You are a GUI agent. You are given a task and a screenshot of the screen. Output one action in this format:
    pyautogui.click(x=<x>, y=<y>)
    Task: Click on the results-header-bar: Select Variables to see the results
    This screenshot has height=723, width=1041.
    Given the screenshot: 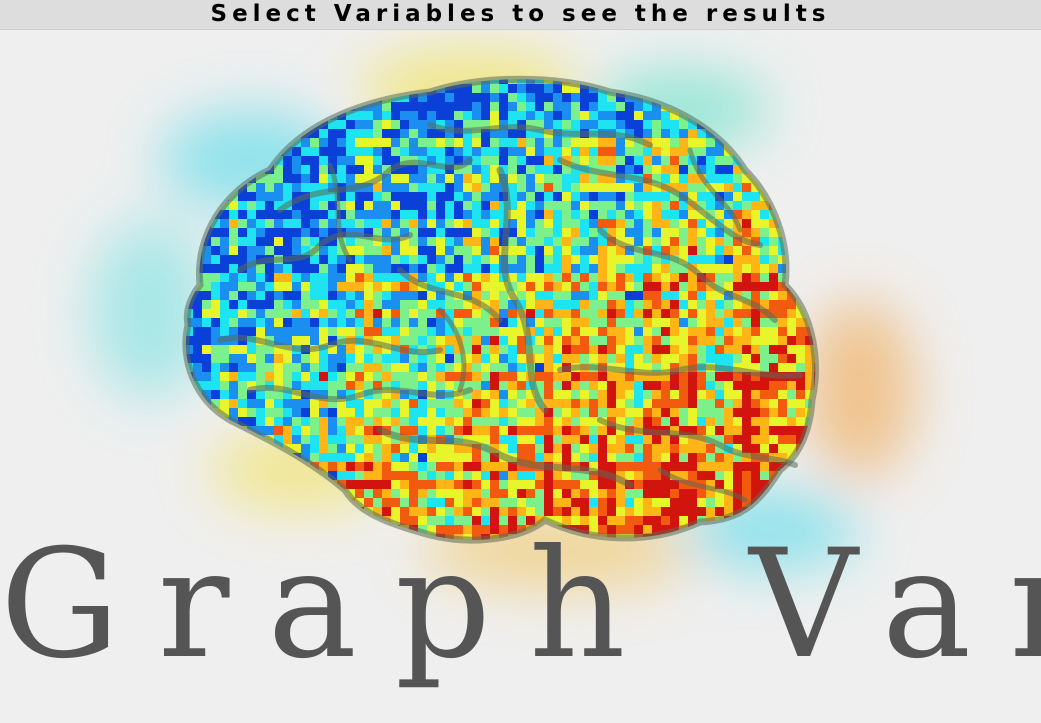 What is the action you would take?
    pyautogui.click(x=520, y=15)
    